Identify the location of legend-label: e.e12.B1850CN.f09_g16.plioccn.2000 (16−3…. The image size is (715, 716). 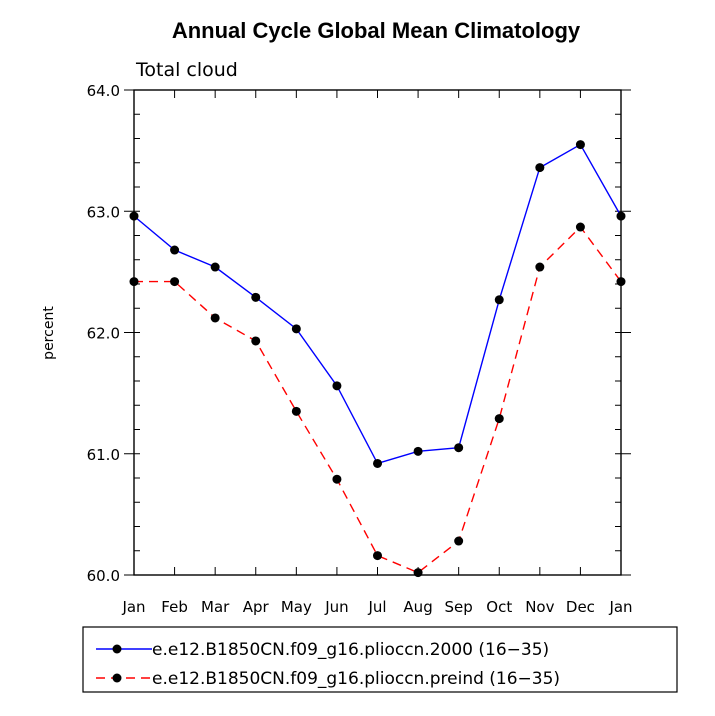
(350, 650).